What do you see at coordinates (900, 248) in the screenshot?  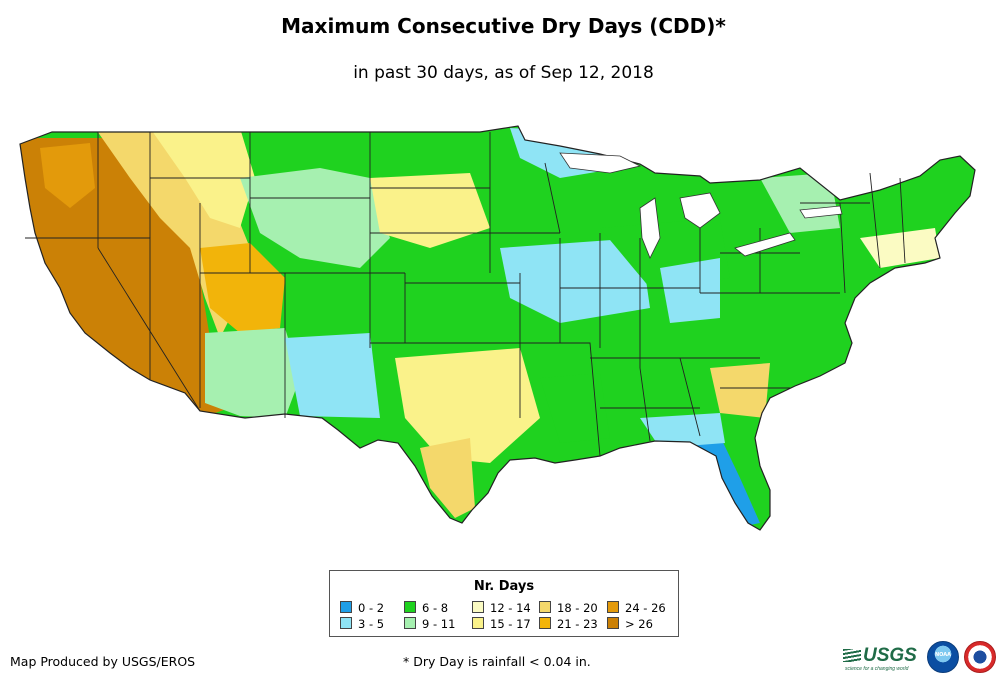 I see `region-12-14-new-england` at bounding box center [900, 248].